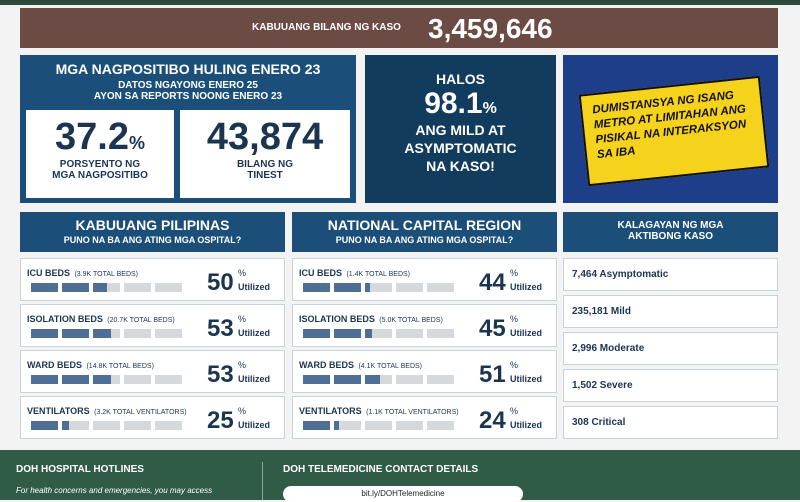 Image resolution: width=800 pixels, height=502 pixels. Describe the element at coordinates (403, 494) in the screenshot. I see `telemedicine-link: bit.ly/DOHTelemedicine` at that location.